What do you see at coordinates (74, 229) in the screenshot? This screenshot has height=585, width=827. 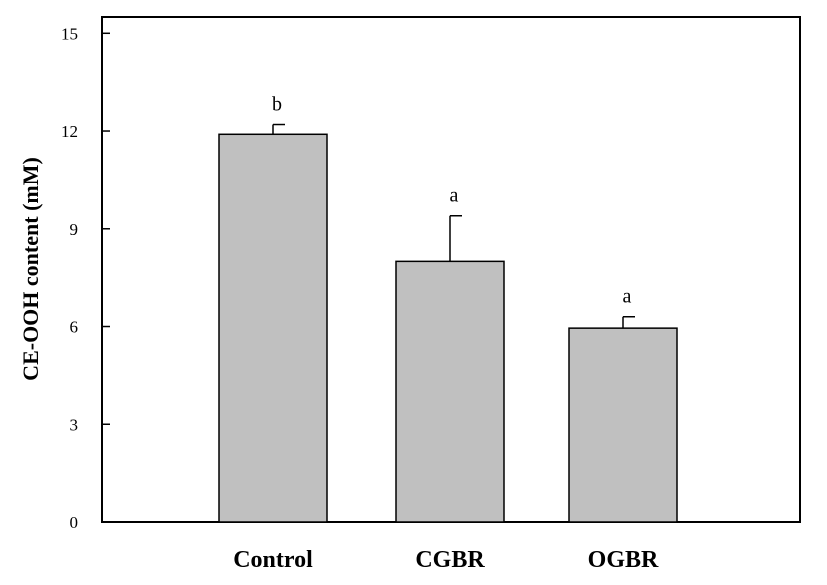 I see `y-tick-label: 9` at bounding box center [74, 229].